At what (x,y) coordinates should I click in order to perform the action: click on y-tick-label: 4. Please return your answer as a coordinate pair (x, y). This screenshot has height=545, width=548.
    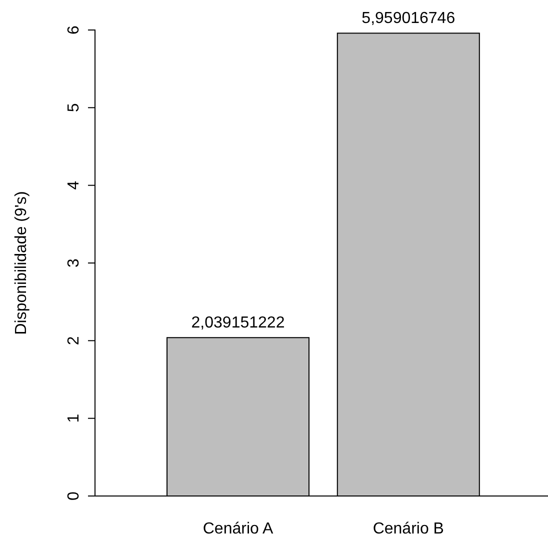
    Looking at the image, I should click on (74, 185).